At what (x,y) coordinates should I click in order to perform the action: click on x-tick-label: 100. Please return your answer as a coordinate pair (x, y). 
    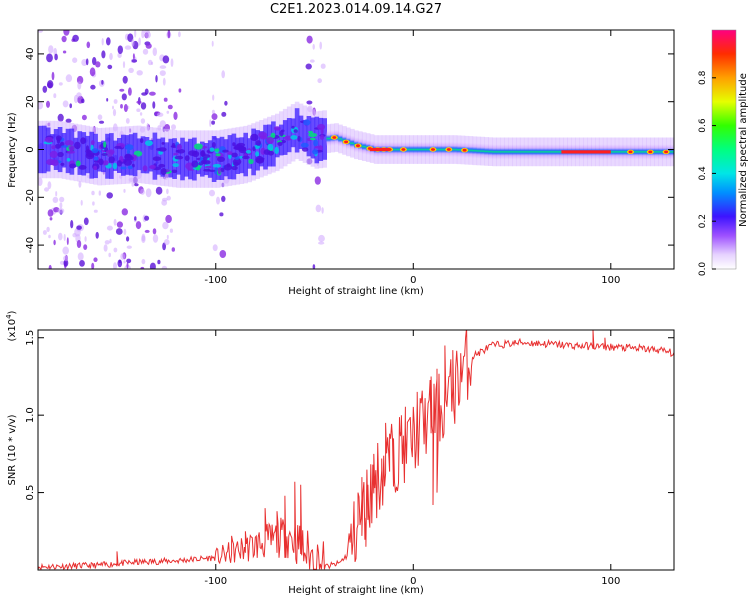
    Looking at the image, I should click on (610, 581).